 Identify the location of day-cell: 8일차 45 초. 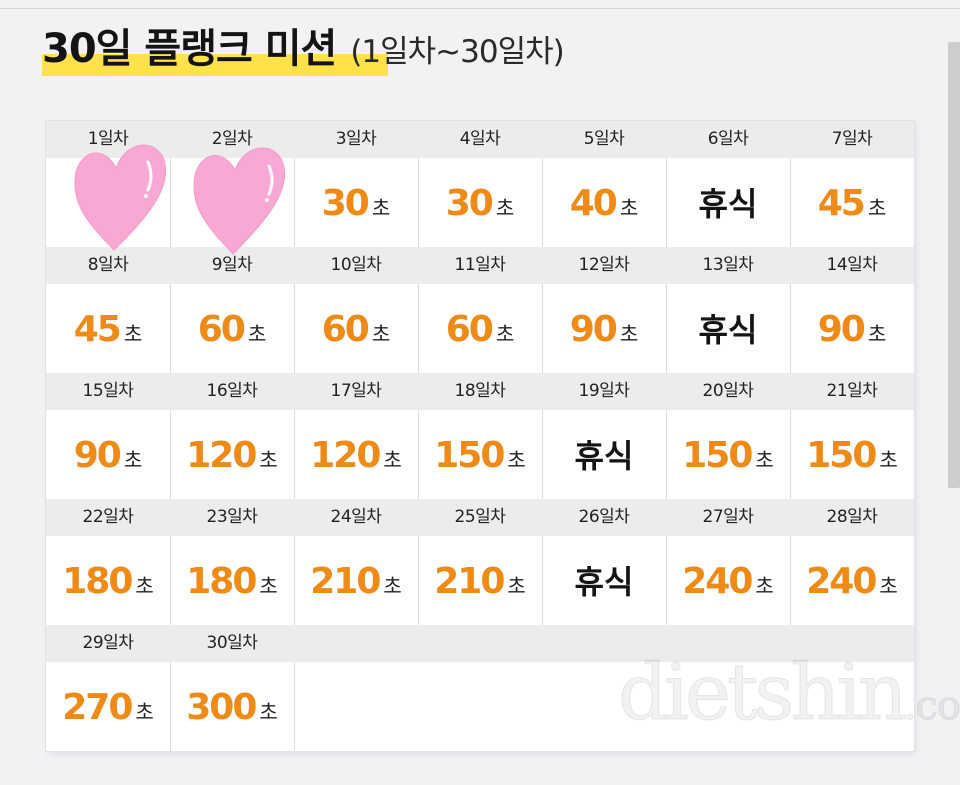
(108, 310).